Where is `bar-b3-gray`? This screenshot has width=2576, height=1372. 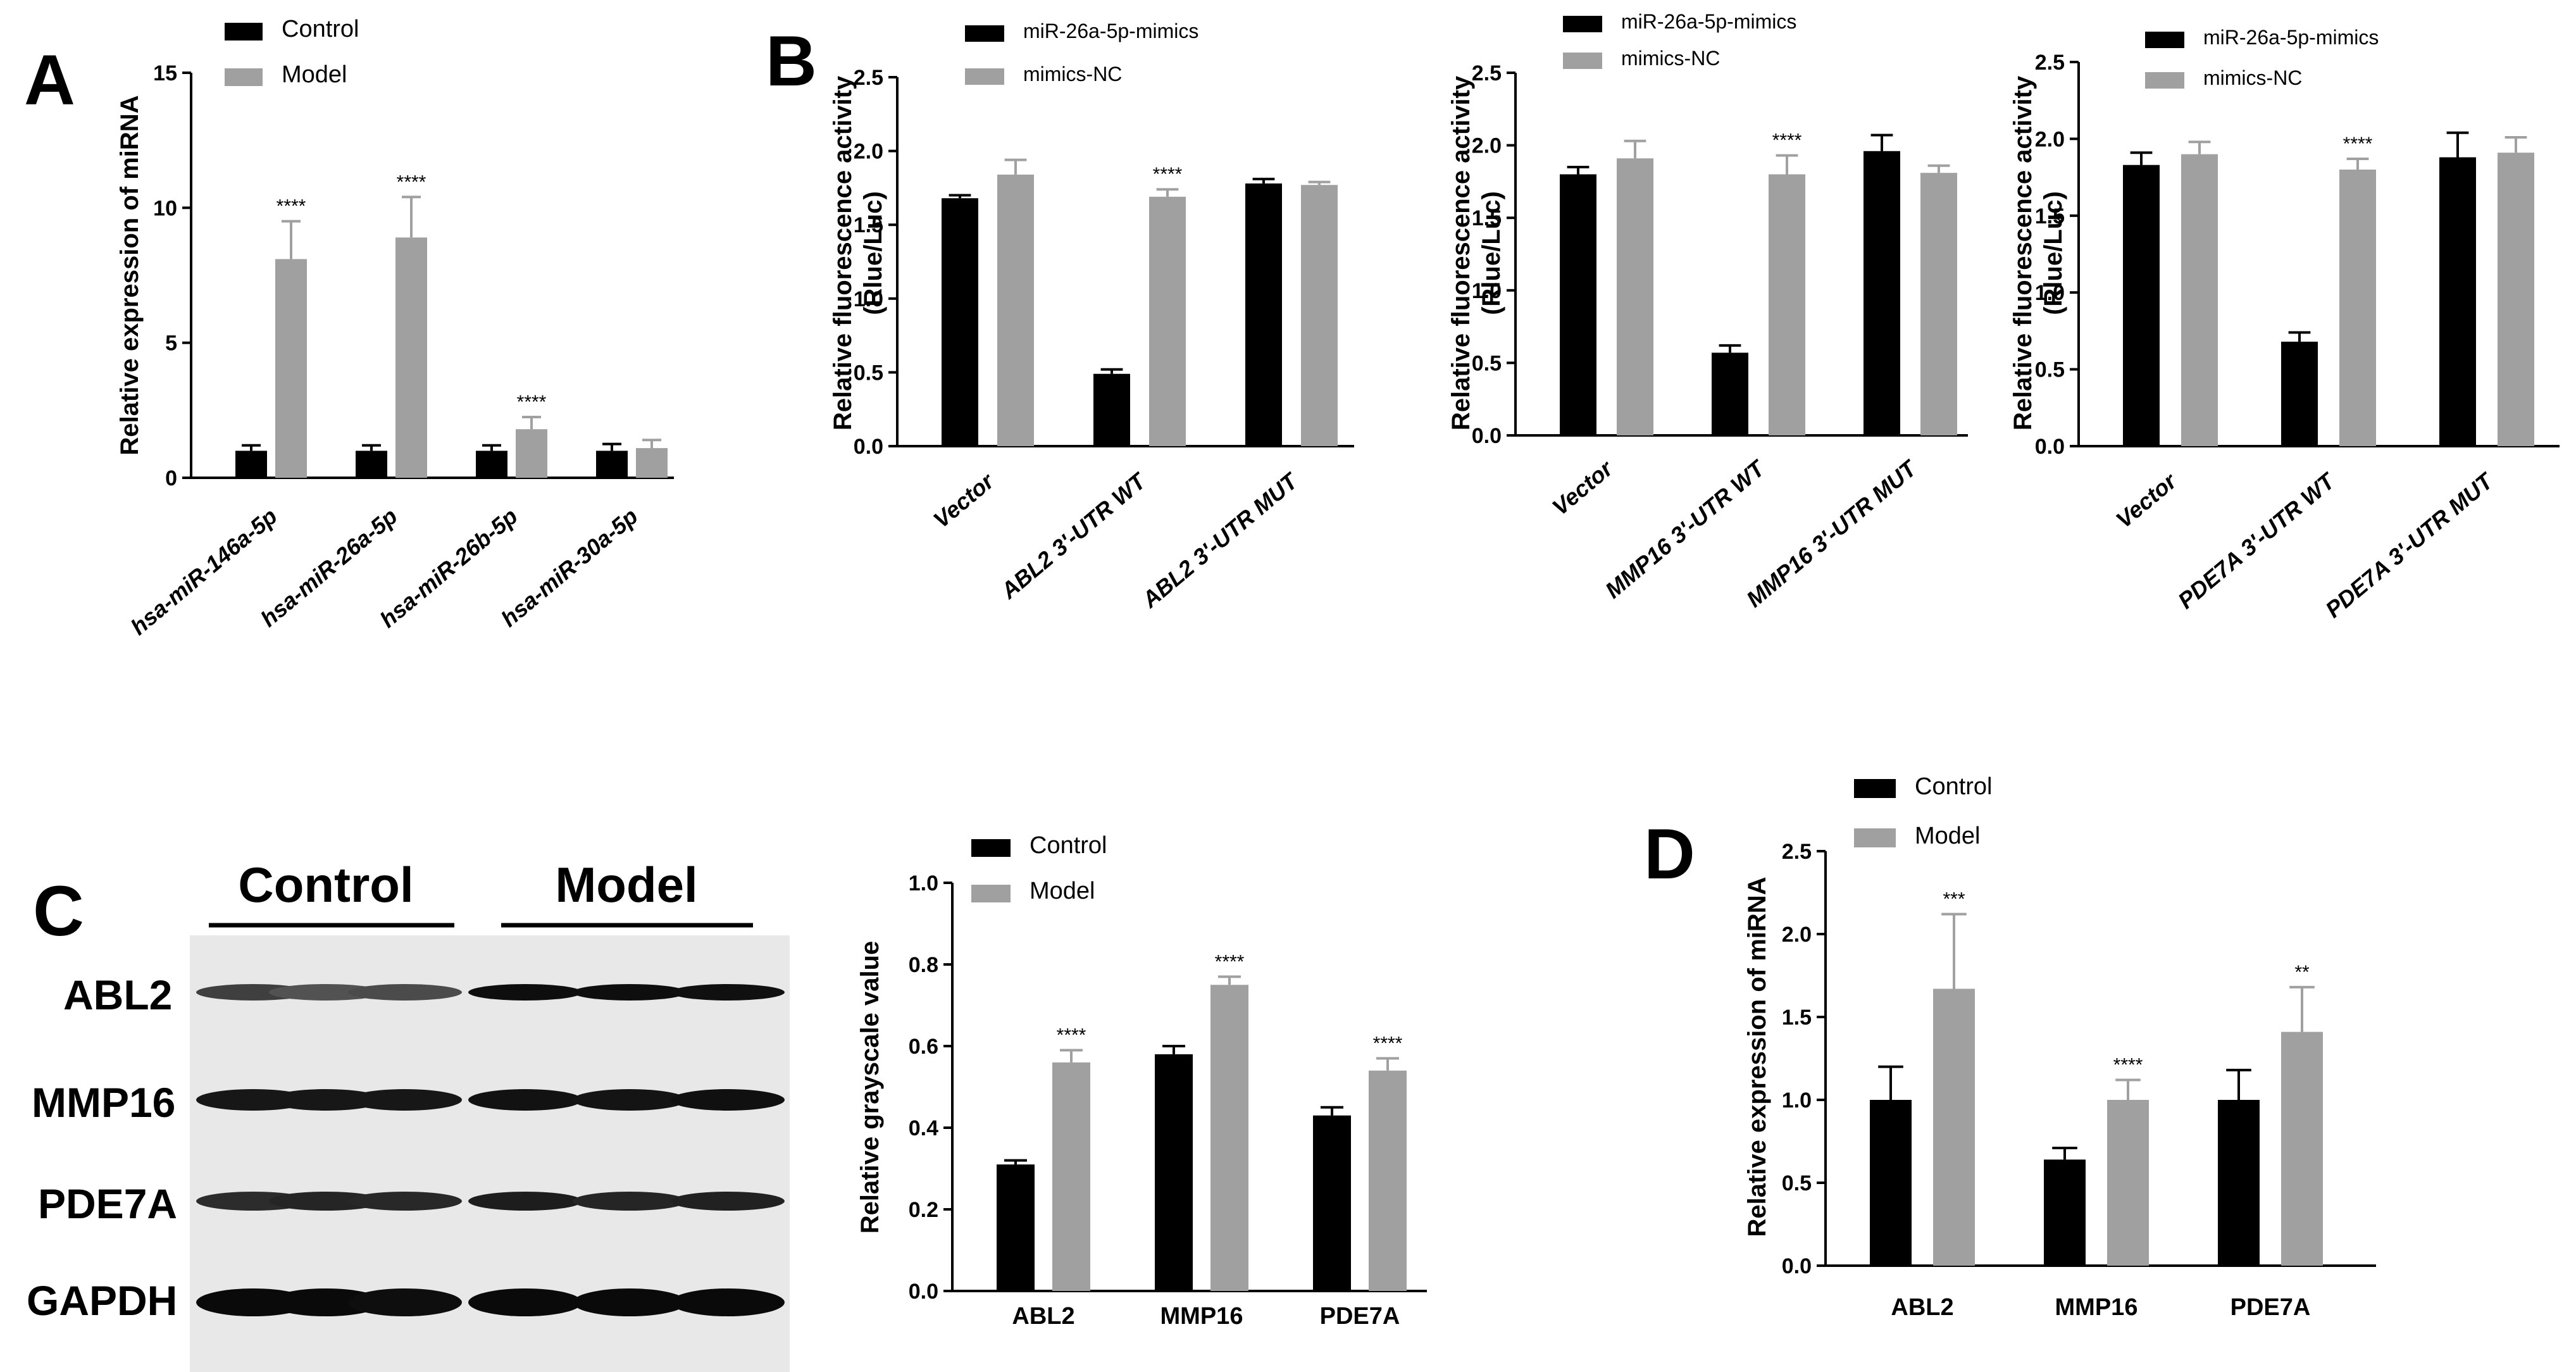 bar-b3-gray is located at coordinates (2199, 300).